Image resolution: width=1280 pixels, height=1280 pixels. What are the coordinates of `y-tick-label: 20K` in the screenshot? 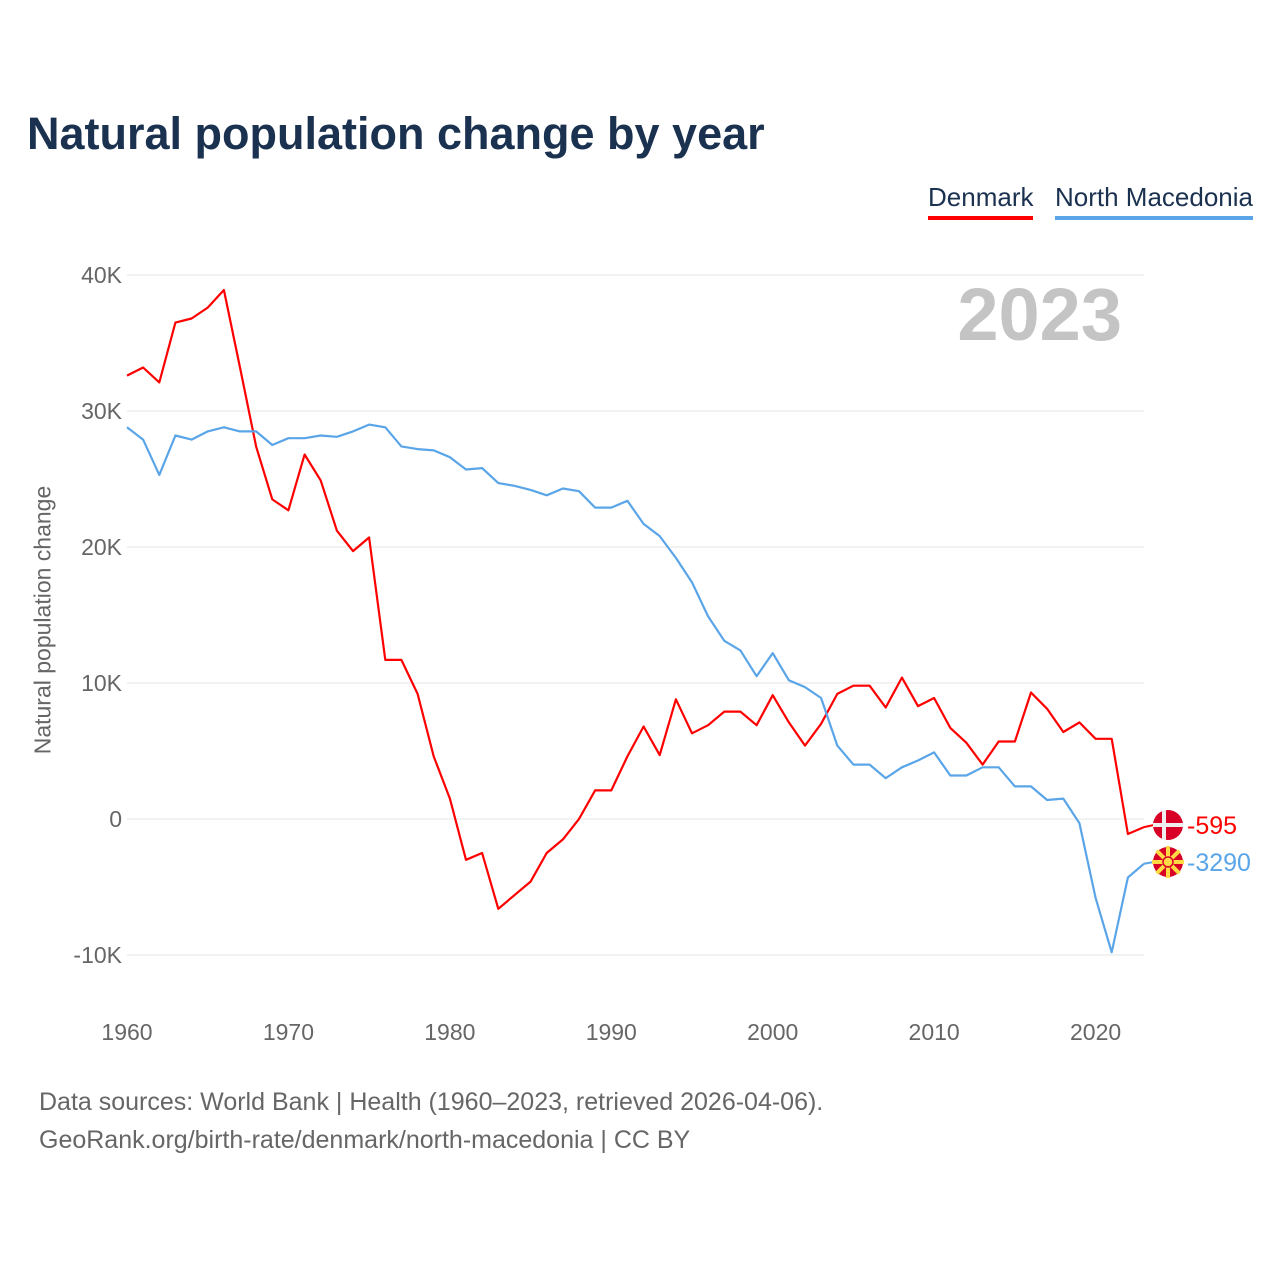 It's located at (102, 547).